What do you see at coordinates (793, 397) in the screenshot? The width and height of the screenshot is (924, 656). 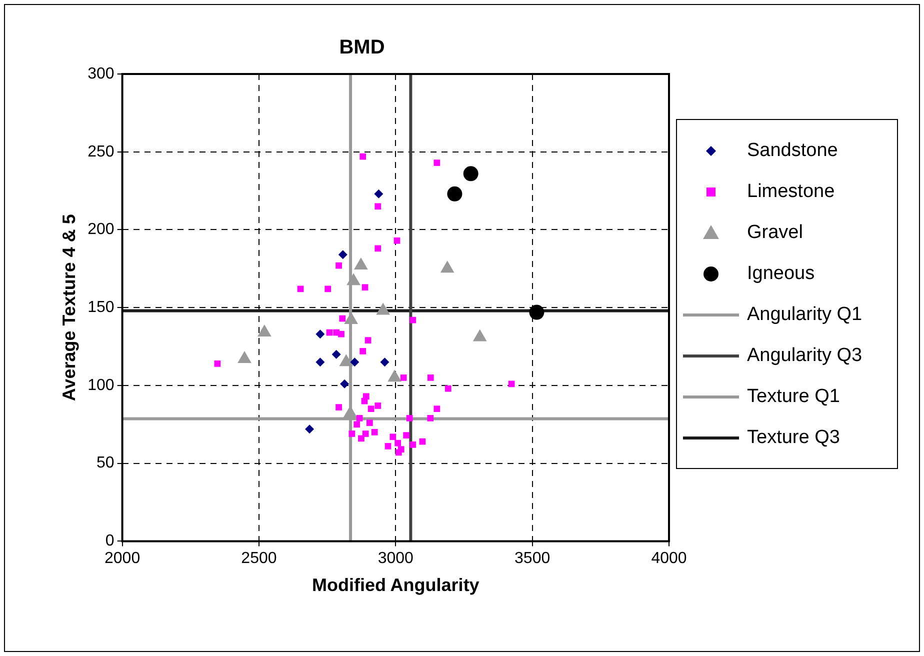 I see `legend-label: Texture Q1` at bounding box center [793, 397].